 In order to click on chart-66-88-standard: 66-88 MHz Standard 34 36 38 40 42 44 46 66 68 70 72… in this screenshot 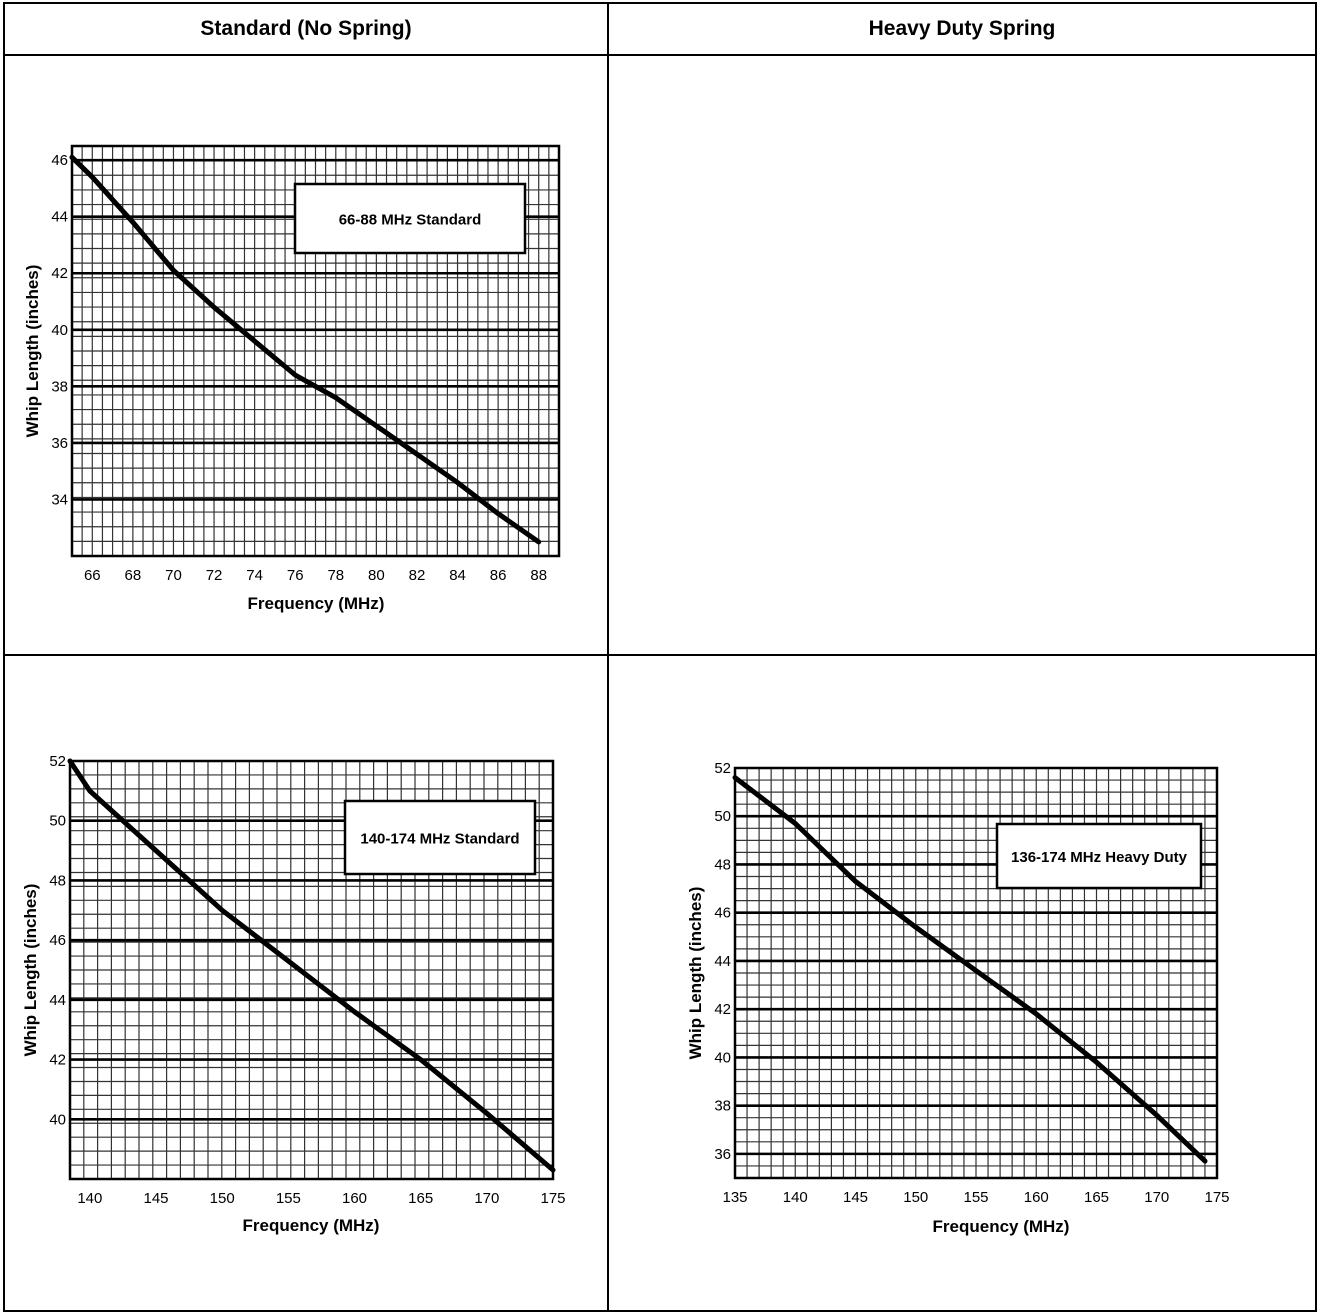, I will do `click(292, 378)`.